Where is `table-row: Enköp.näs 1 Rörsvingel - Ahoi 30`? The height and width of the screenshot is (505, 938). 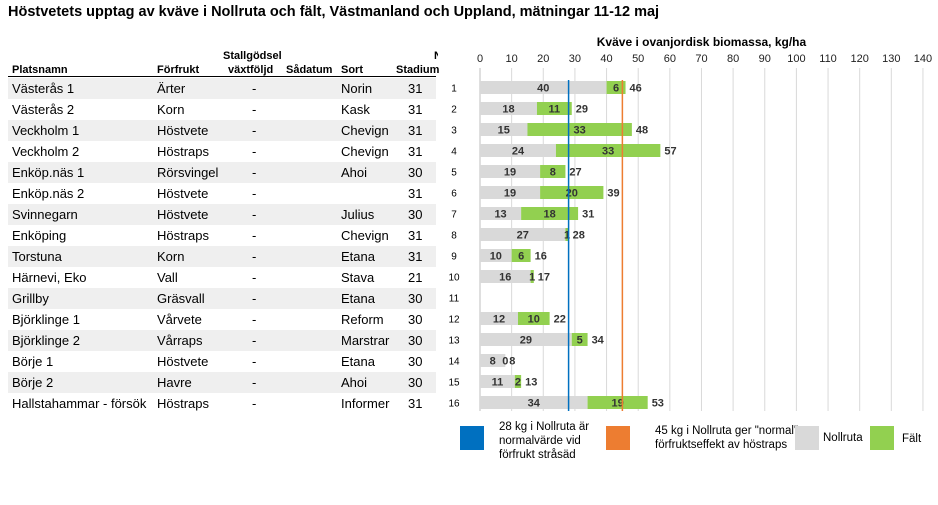 table-row: Enköp.näs 1 Rörsvingel - Ahoi 30 is located at coordinates (222, 172).